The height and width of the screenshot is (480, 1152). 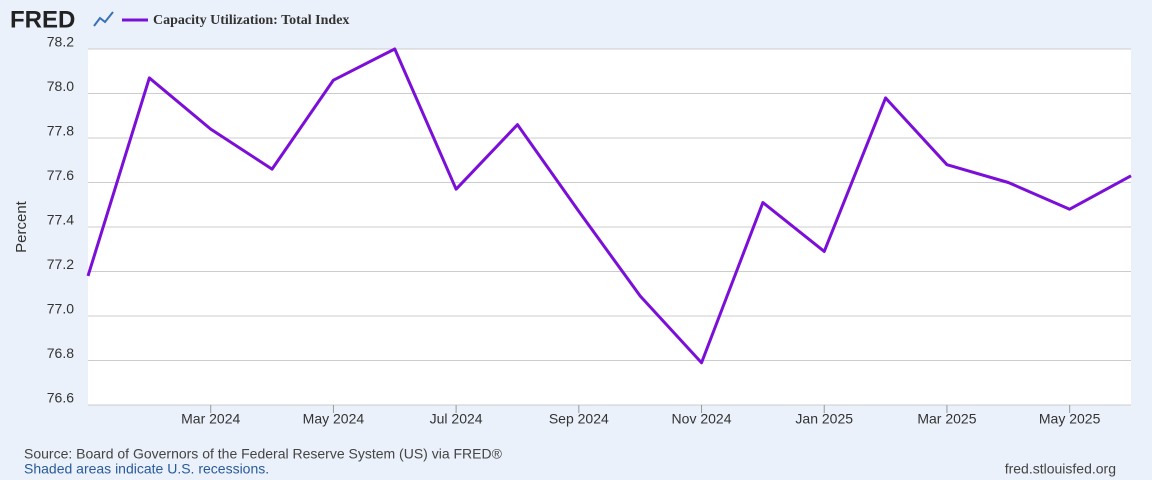 What do you see at coordinates (60, 309) in the screenshot?
I see `y-tick-label: 77.0` at bounding box center [60, 309].